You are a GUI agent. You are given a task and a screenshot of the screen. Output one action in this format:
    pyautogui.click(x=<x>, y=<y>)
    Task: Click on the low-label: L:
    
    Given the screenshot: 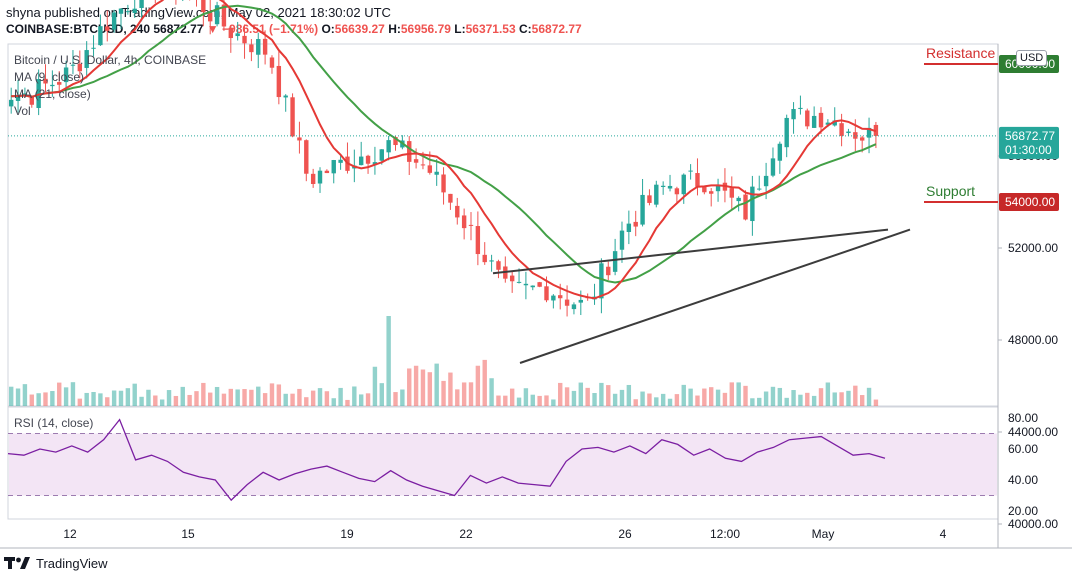 What is the action you would take?
    pyautogui.click(x=460, y=29)
    